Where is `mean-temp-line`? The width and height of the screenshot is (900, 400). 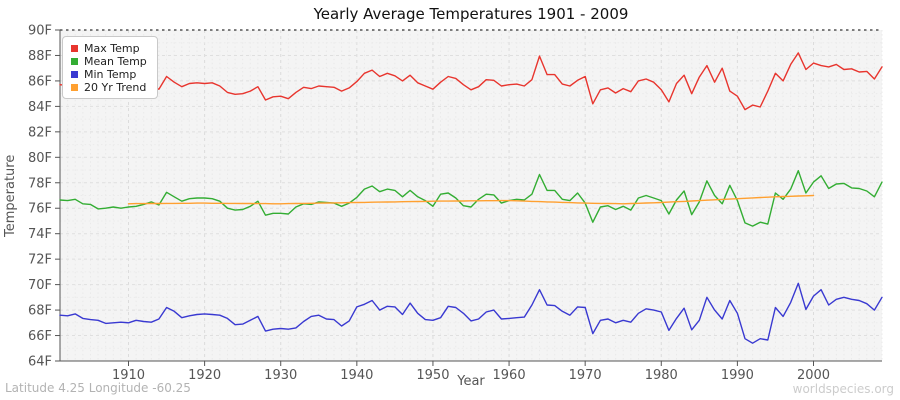
mean-temp-line is located at coordinates (471, 198).